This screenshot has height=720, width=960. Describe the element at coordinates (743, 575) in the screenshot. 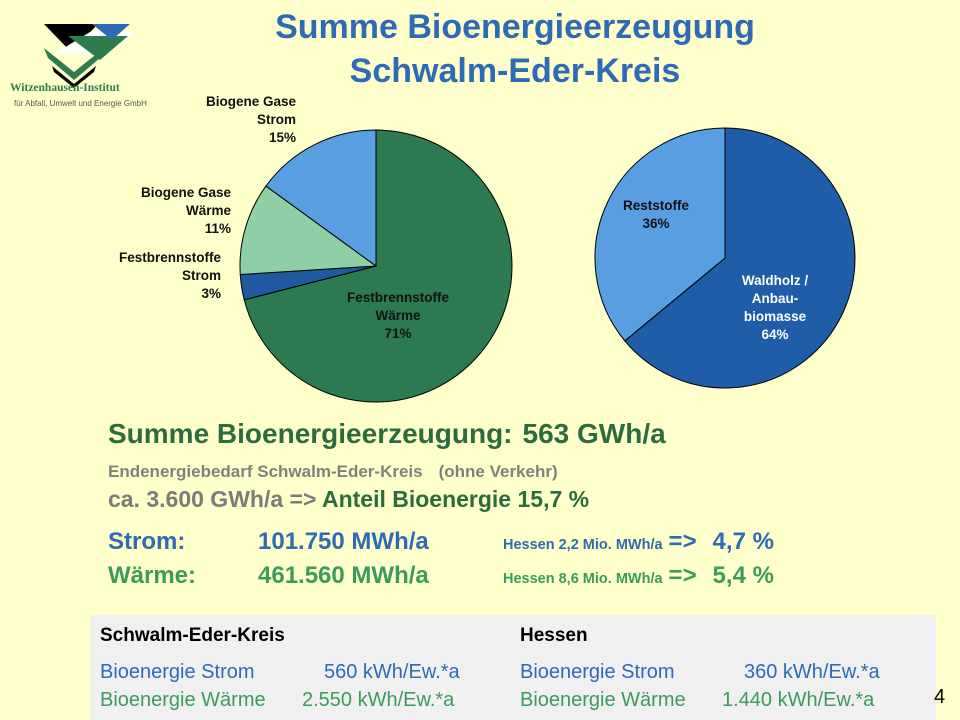

I see `energy-percent: 5,4 %` at that location.